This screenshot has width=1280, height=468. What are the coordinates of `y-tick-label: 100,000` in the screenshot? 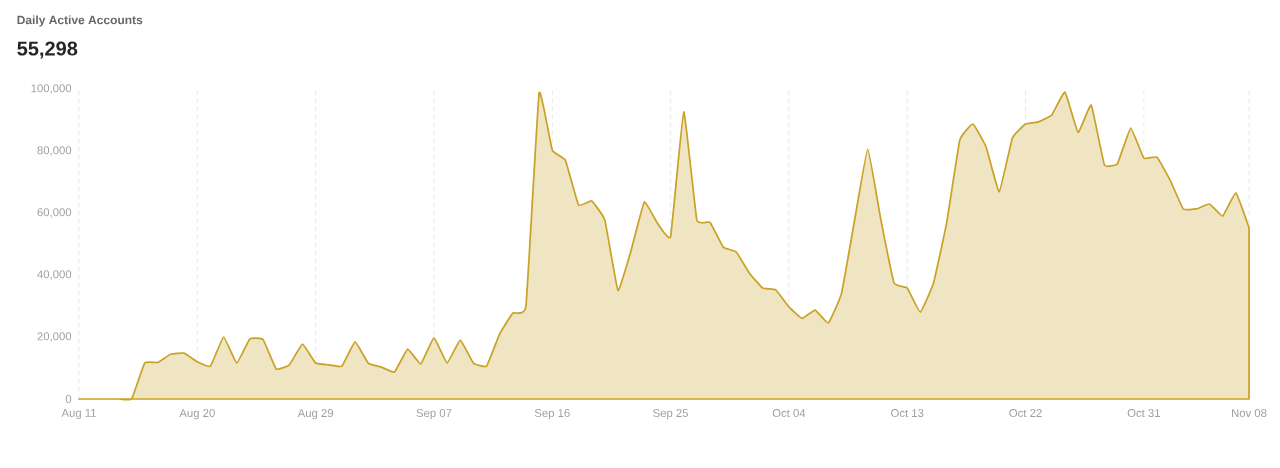 It's located at (51, 89).